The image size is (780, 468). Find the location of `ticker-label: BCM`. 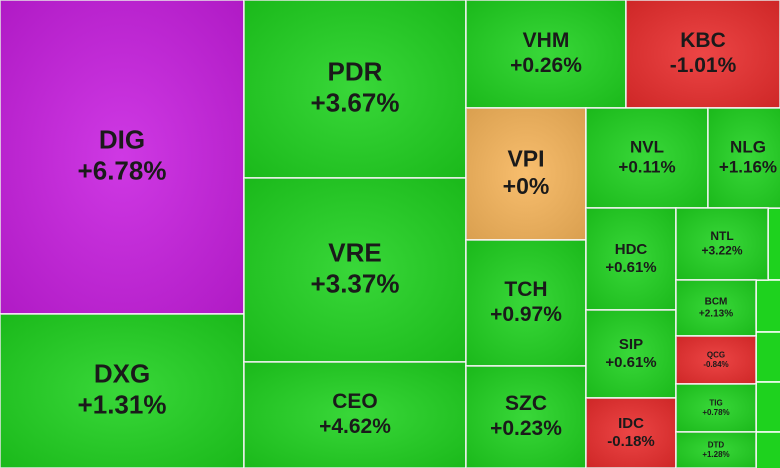

ticker-label: BCM is located at coordinates (716, 302).